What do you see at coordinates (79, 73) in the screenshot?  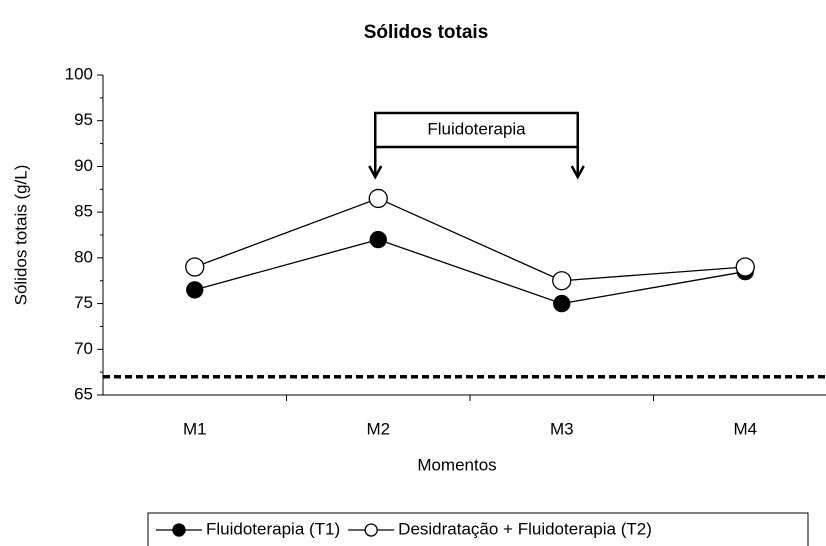 I see `y-tick-label: 100` at bounding box center [79, 73].